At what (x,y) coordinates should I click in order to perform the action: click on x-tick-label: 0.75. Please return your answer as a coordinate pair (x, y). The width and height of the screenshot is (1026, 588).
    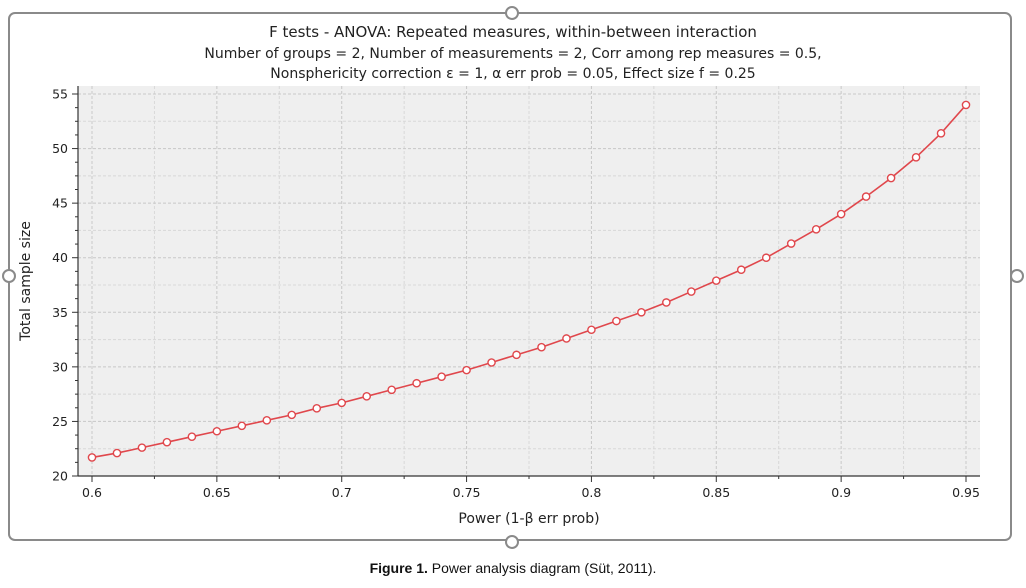
    Looking at the image, I should click on (467, 492).